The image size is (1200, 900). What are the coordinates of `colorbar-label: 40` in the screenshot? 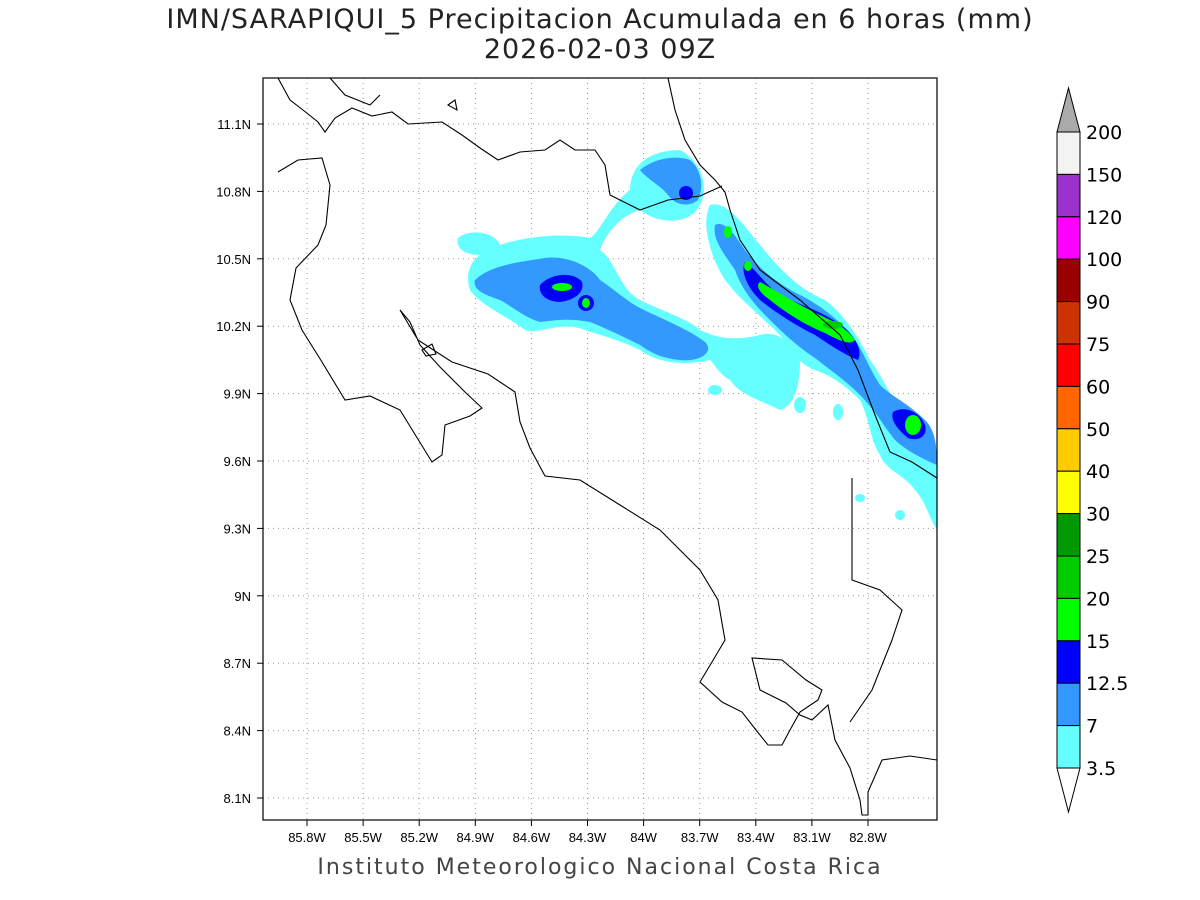 It's located at (1098, 472).